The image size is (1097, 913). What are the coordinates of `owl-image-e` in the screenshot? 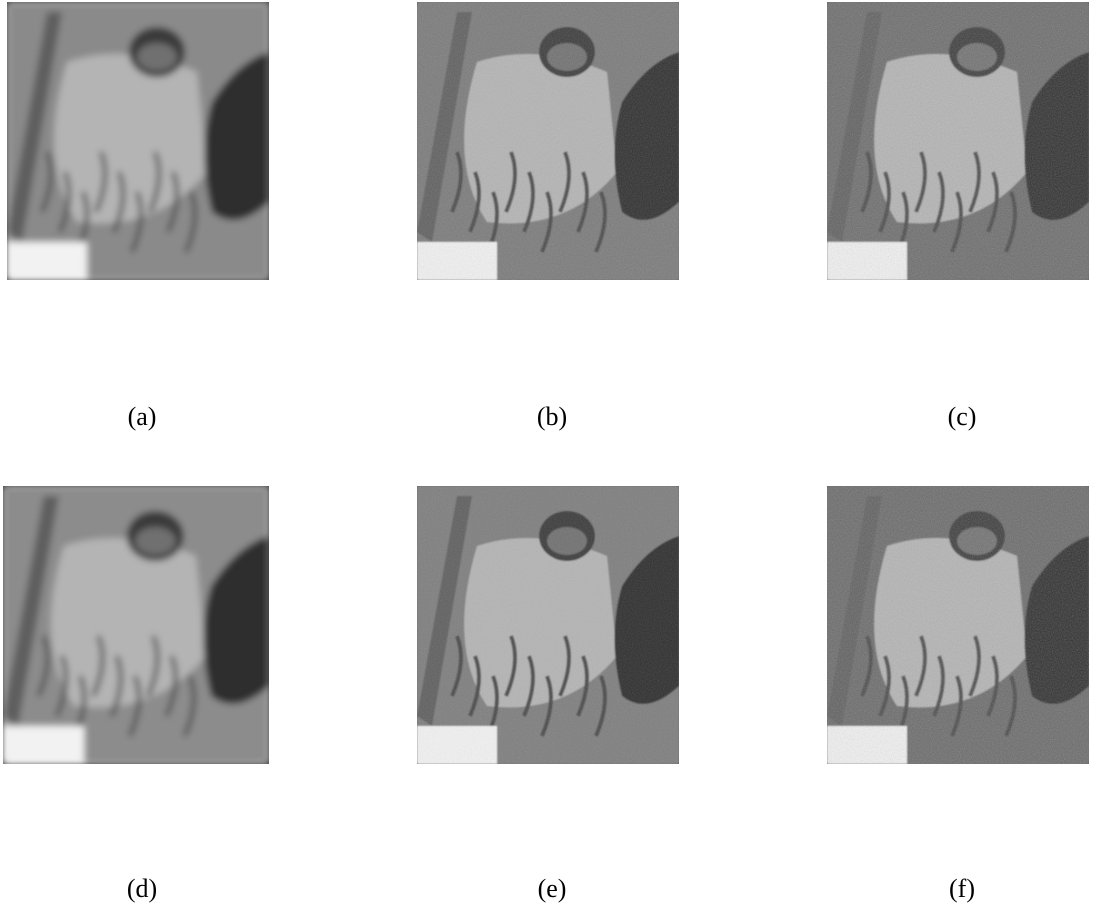 It's located at (548, 625).